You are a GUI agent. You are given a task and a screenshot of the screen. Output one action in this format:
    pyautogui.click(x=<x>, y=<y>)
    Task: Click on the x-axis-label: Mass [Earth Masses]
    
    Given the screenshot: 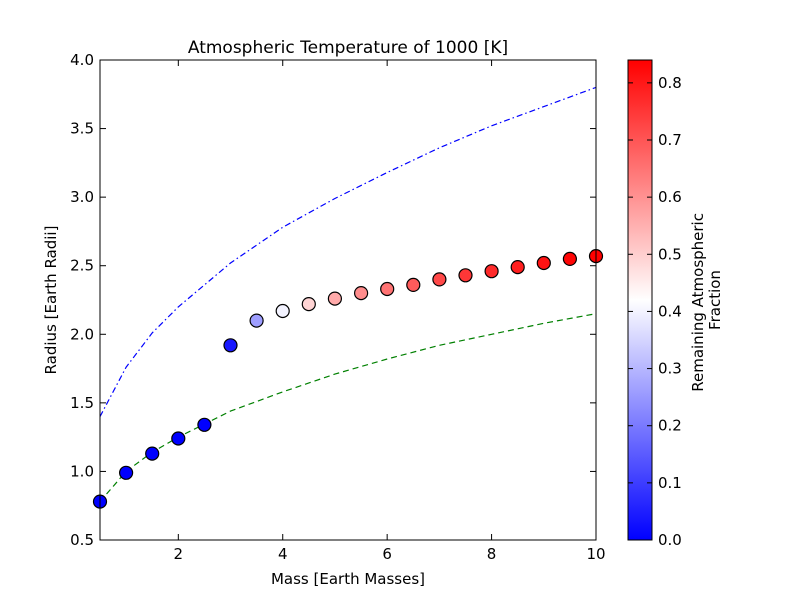 What is the action you would take?
    pyautogui.click(x=348, y=579)
    